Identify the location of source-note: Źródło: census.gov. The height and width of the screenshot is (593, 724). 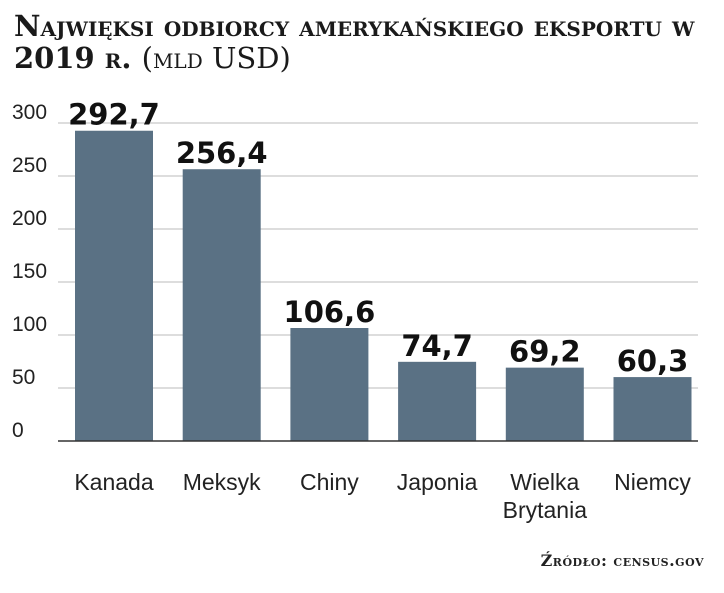
(622, 560).